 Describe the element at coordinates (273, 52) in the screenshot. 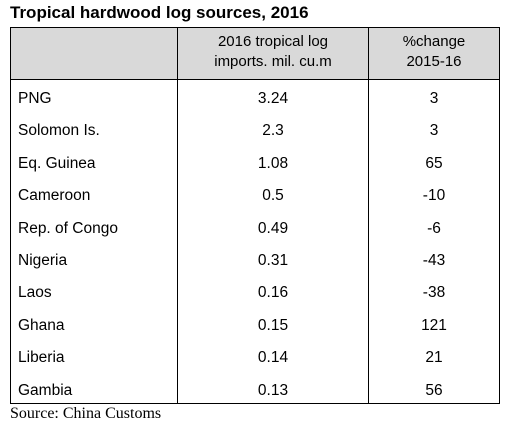

I see `header-imports: 2016 tropical log imports. mil. cu.m` at that location.